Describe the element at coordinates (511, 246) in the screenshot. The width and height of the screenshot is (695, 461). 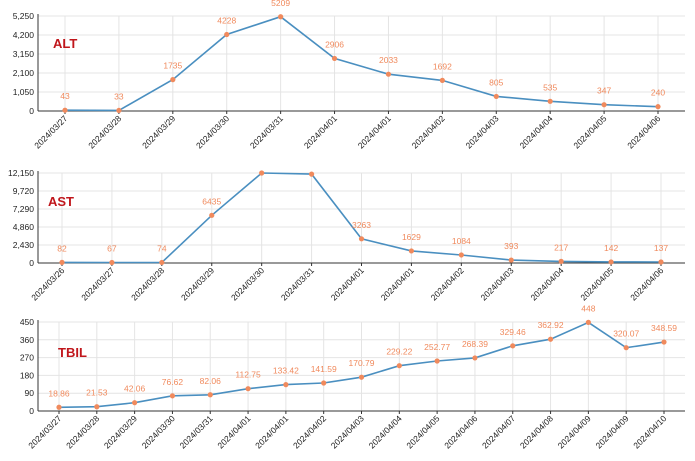
I see `data-label: 393` at that location.